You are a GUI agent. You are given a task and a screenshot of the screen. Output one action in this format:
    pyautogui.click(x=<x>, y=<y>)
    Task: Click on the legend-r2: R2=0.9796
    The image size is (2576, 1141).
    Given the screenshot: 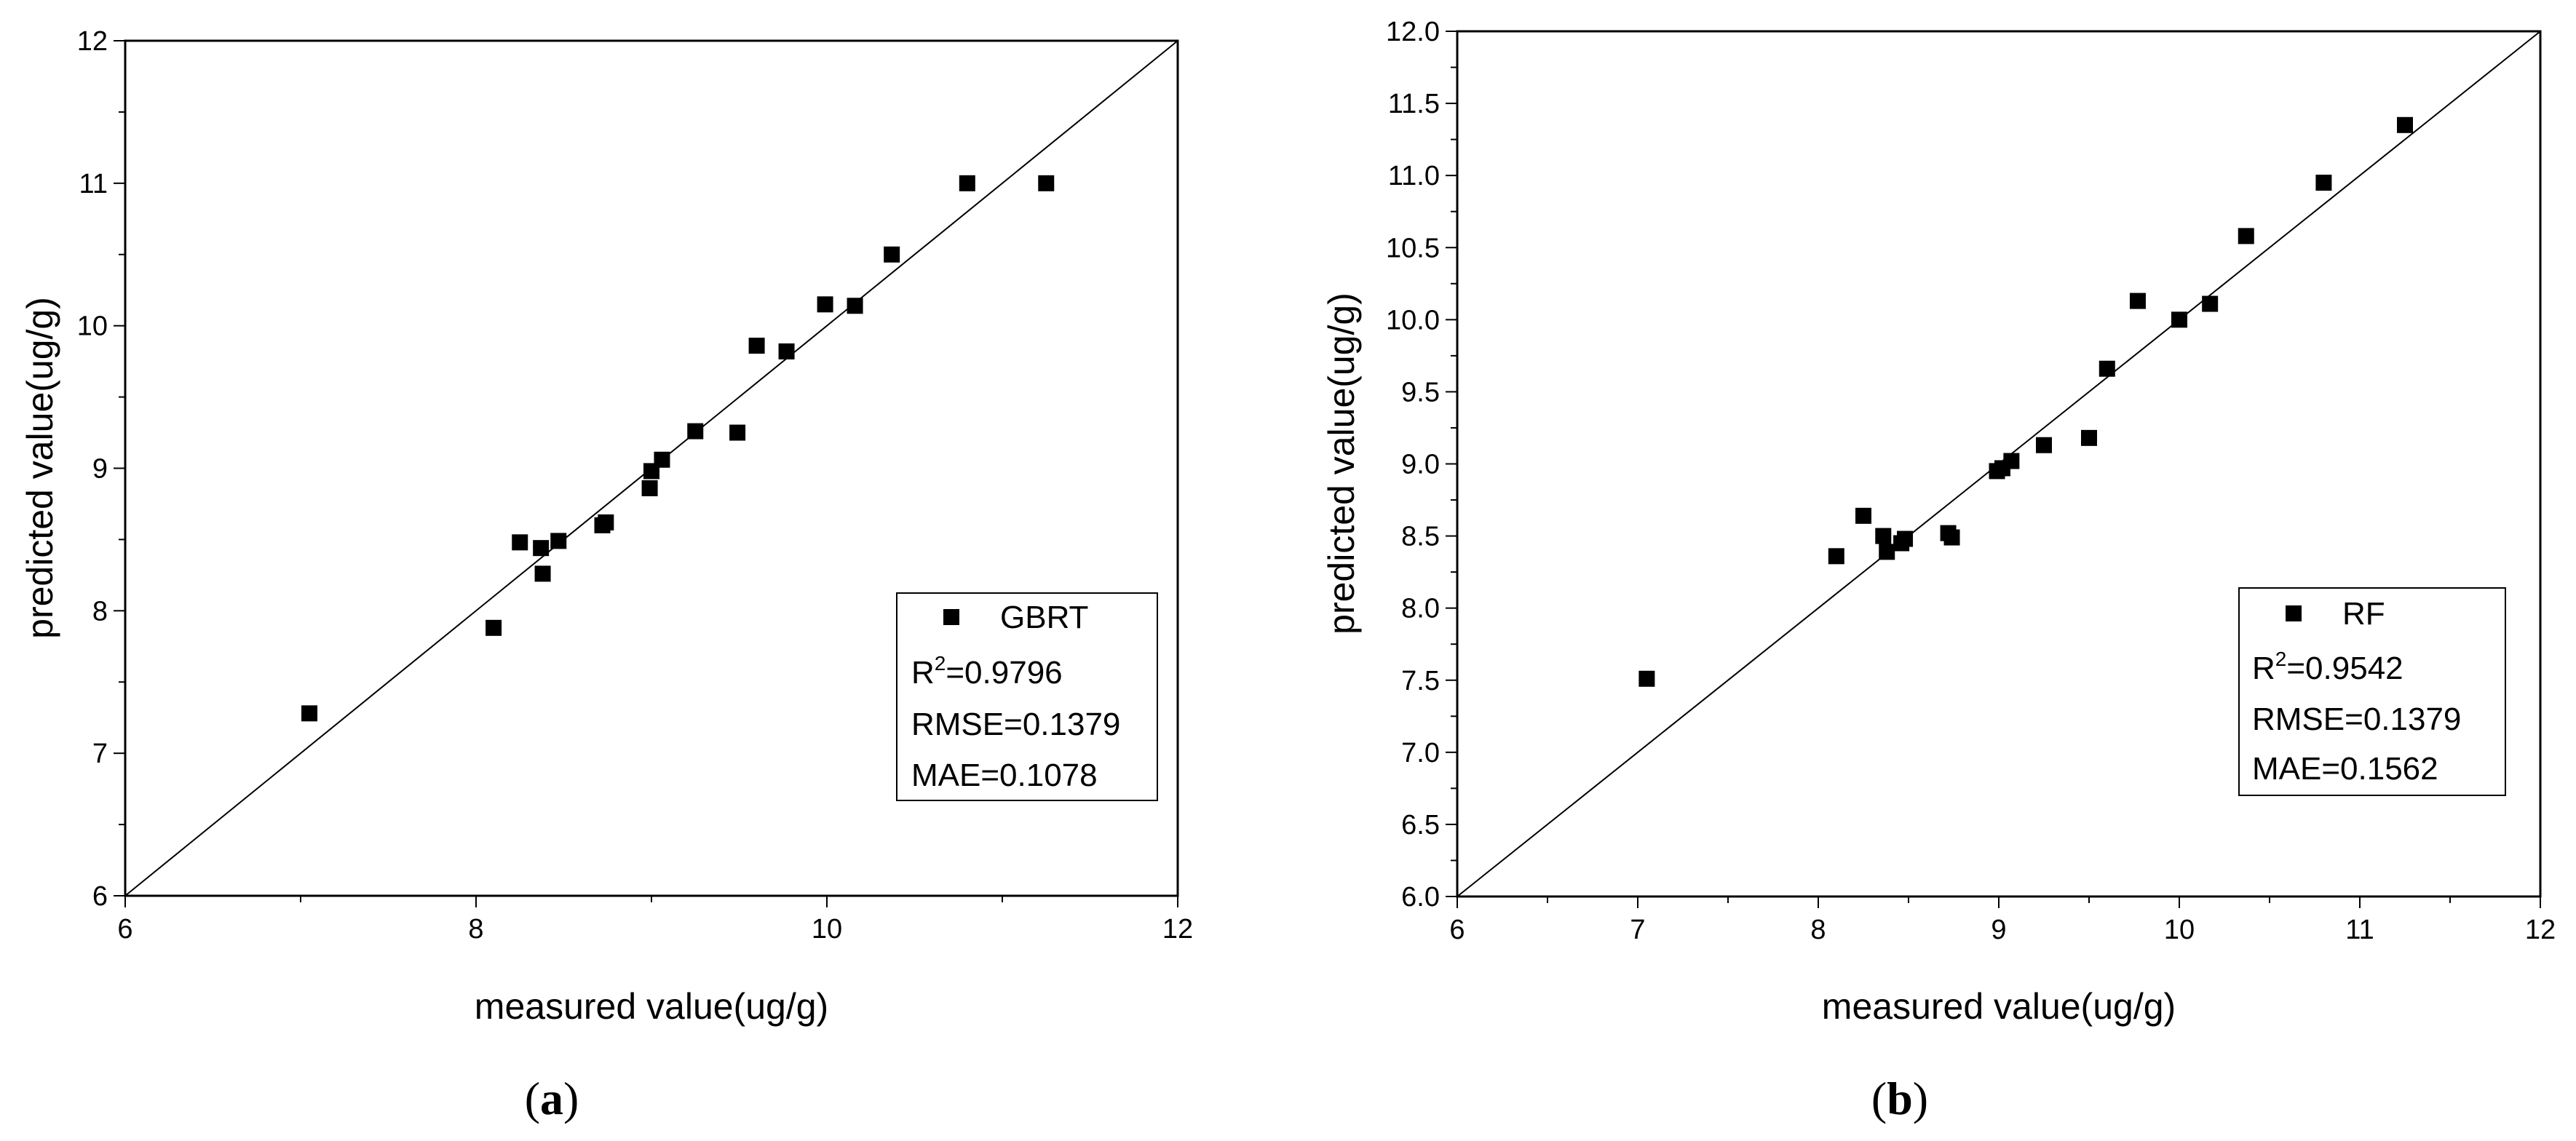 What is the action you would take?
    pyautogui.click(x=987, y=671)
    